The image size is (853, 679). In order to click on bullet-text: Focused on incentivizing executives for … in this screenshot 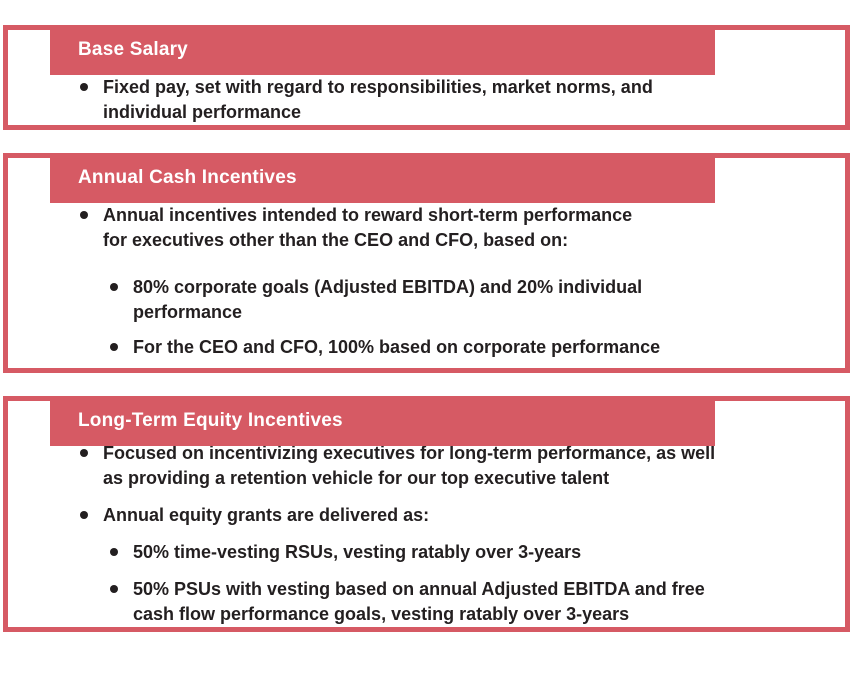, I will do `click(409, 465)`.